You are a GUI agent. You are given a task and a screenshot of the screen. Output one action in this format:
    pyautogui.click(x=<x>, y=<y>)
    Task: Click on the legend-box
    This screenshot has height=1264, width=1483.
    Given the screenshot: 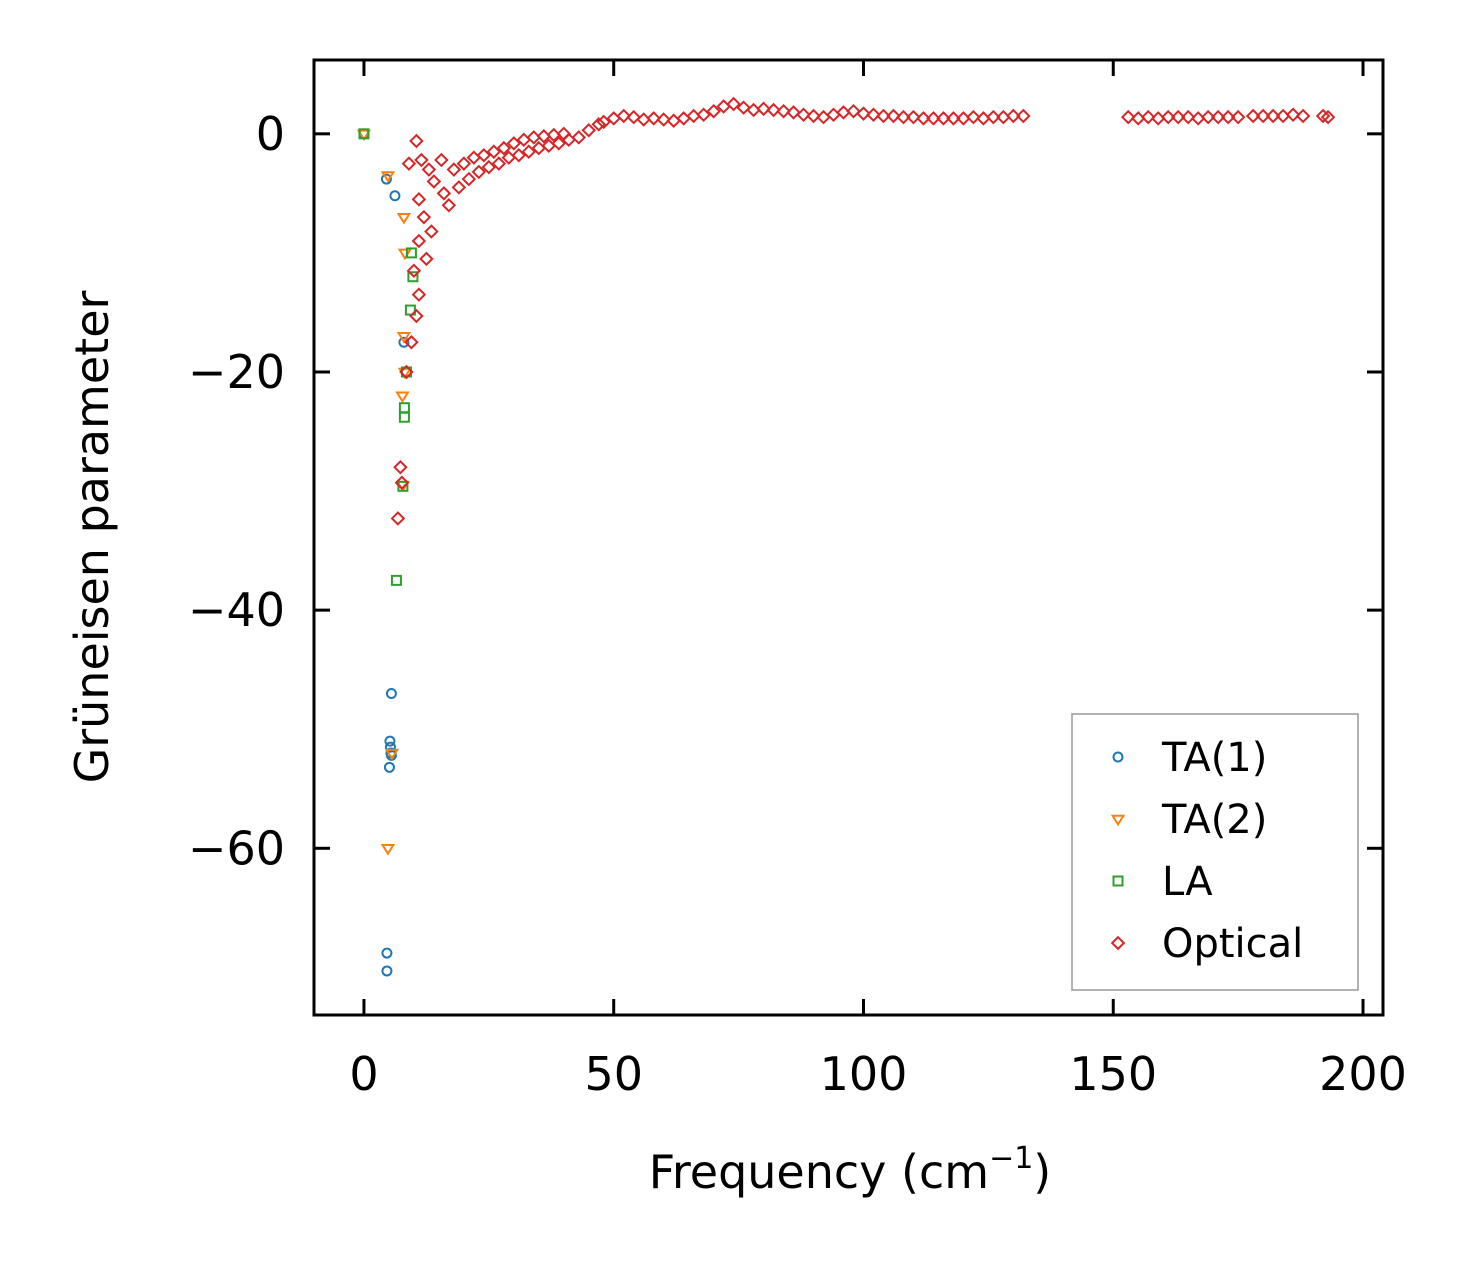 What is the action you would take?
    pyautogui.click(x=1215, y=852)
    